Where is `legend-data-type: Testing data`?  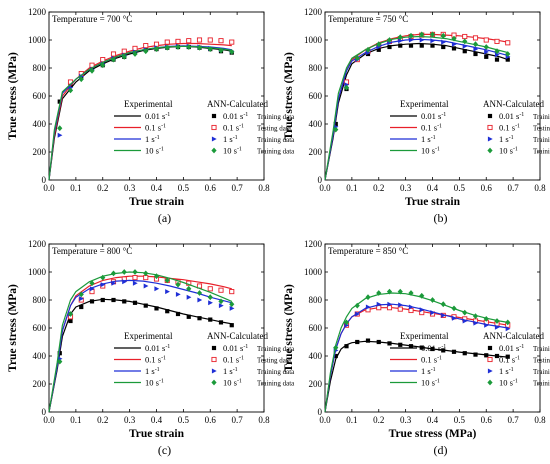
legend-data-type: Testing data is located at coordinates (541, 361).